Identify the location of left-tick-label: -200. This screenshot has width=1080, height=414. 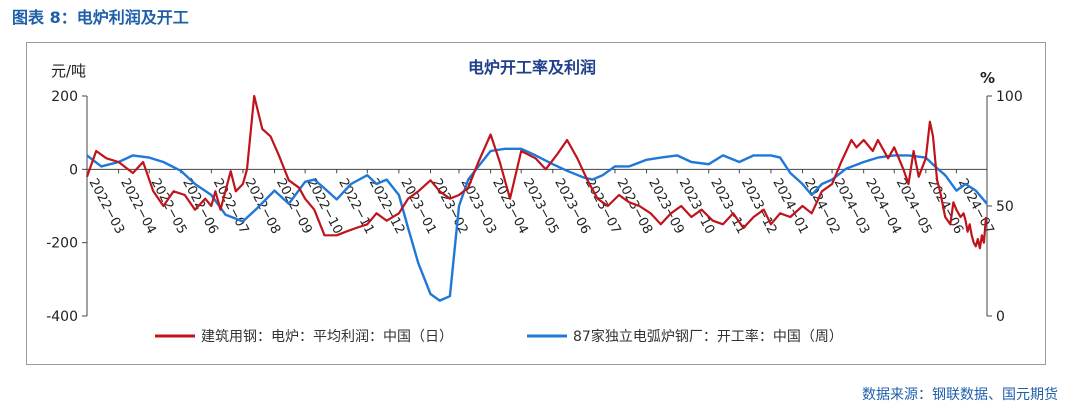
(62, 244).